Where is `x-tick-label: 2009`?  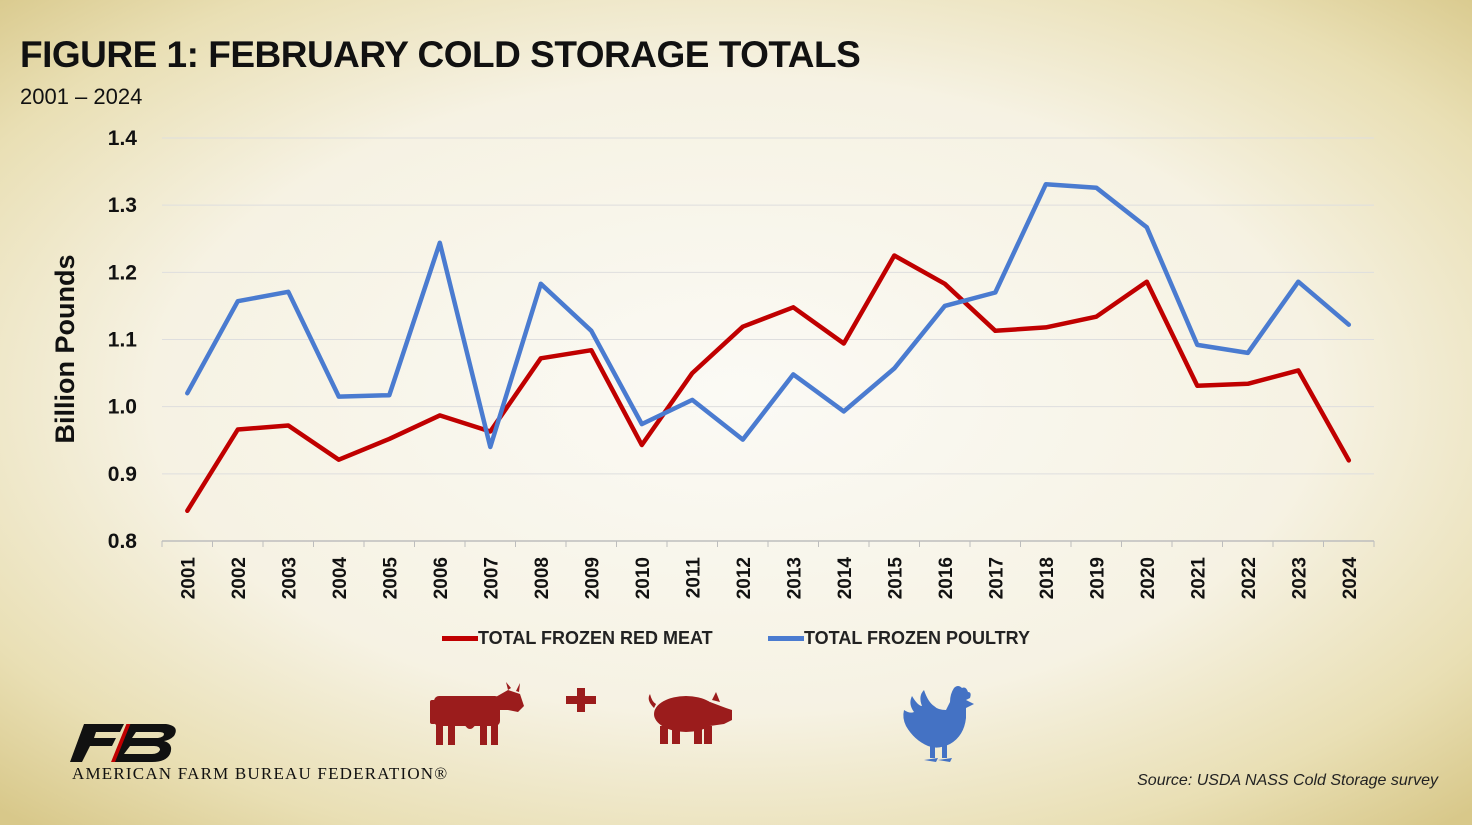 x-tick-label: 2009 is located at coordinates (592, 578).